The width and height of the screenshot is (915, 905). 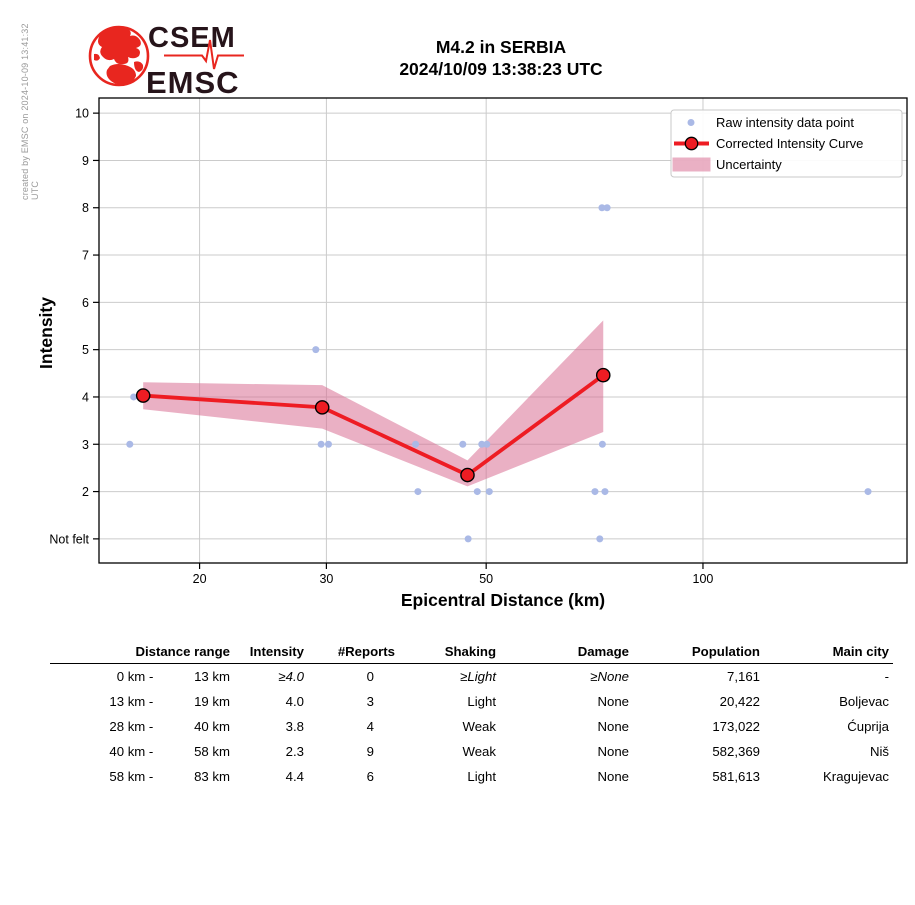 What do you see at coordinates (212, 676) in the screenshot?
I see `range-to: 13 km` at bounding box center [212, 676].